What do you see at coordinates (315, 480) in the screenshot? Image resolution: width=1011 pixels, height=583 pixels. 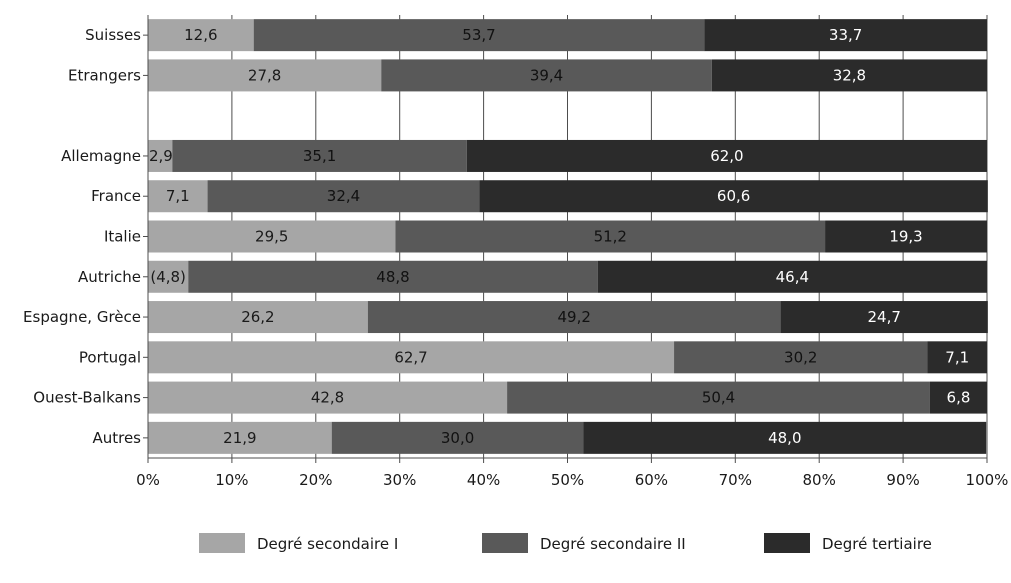 I see `x-tick-label: 20%` at bounding box center [315, 480].